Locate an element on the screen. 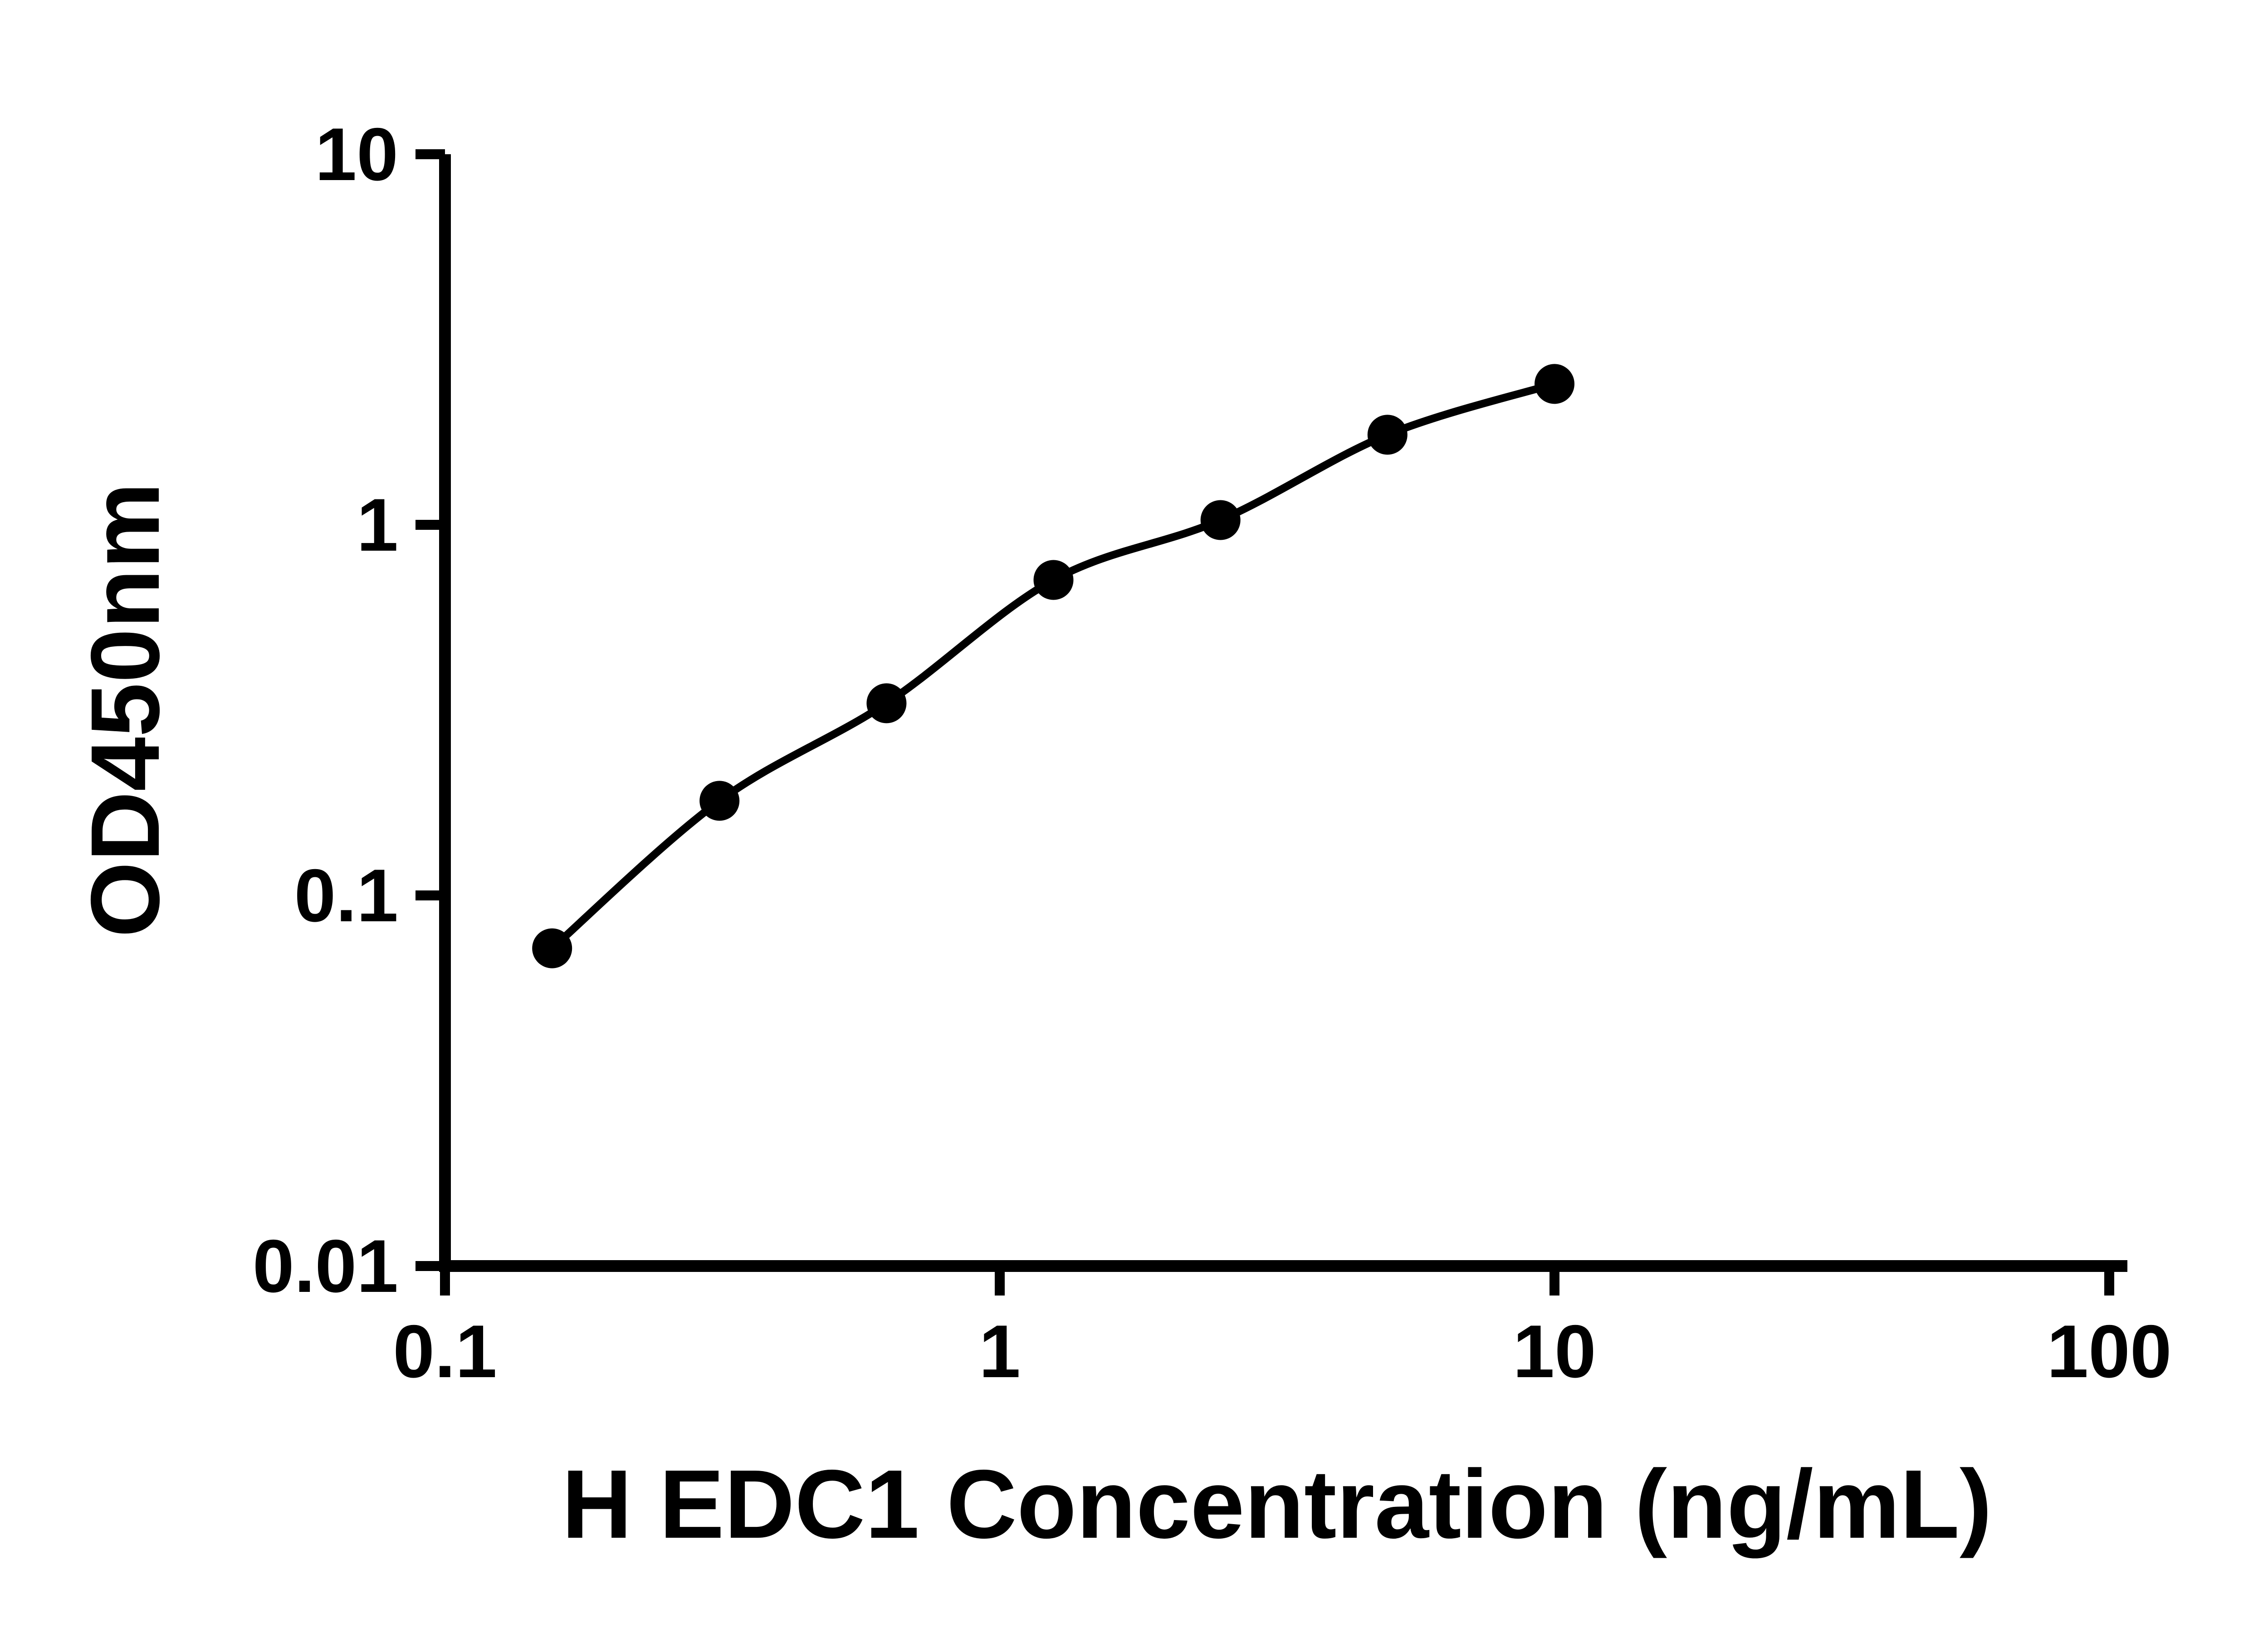 The width and height of the screenshot is (2268, 1633). y-axis-tick-label: 0.1 is located at coordinates (346, 895).